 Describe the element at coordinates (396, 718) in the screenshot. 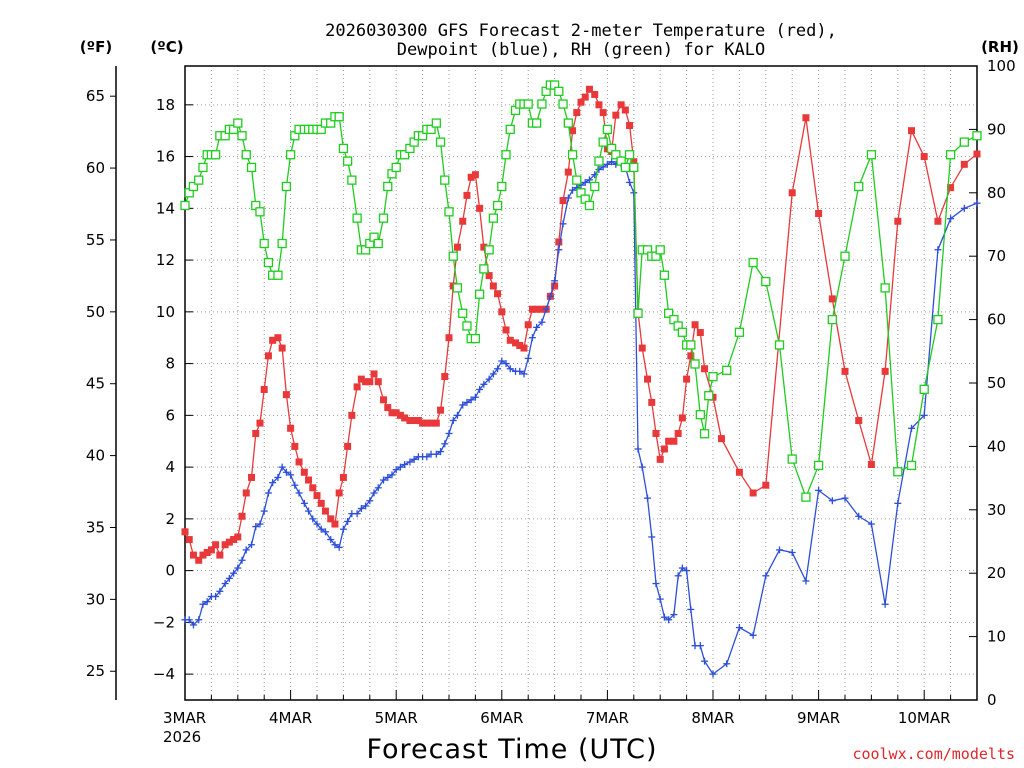

I see `x-tick-label: 5MAR` at that location.